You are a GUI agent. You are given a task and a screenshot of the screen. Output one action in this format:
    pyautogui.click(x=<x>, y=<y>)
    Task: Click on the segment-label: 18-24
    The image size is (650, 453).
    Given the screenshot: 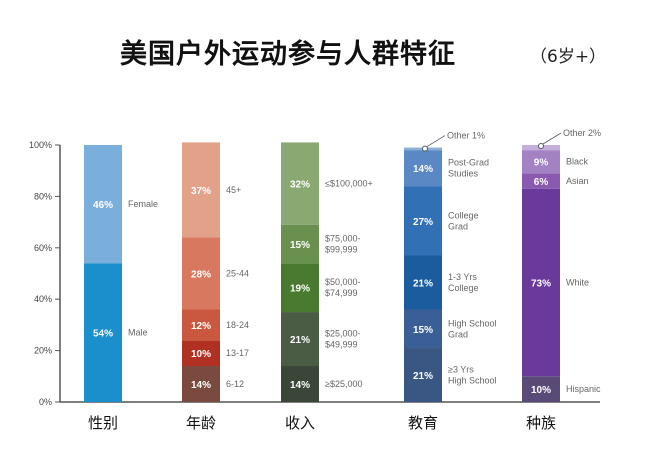 What is the action you would take?
    pyautogui.click(x=237, y=325)
    